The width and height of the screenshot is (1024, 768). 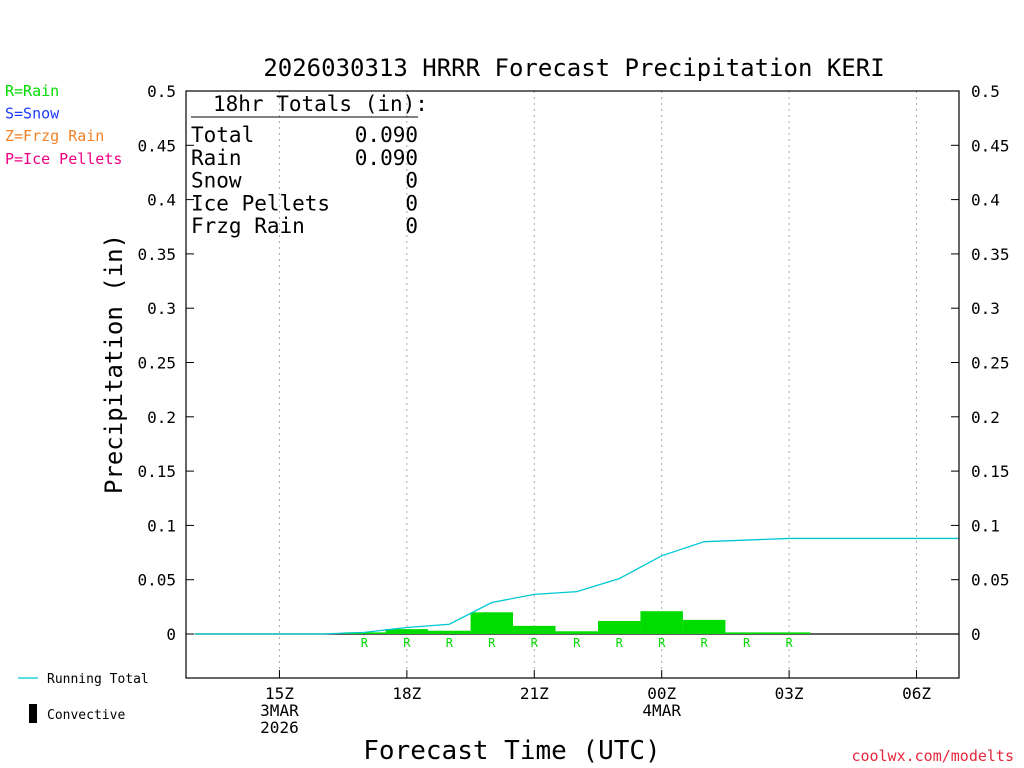 What do you see at coordinates (156, 580) in the screenshot?
I see `y-tick-label-left-9: 0.05` at bounding box center [156, 580].